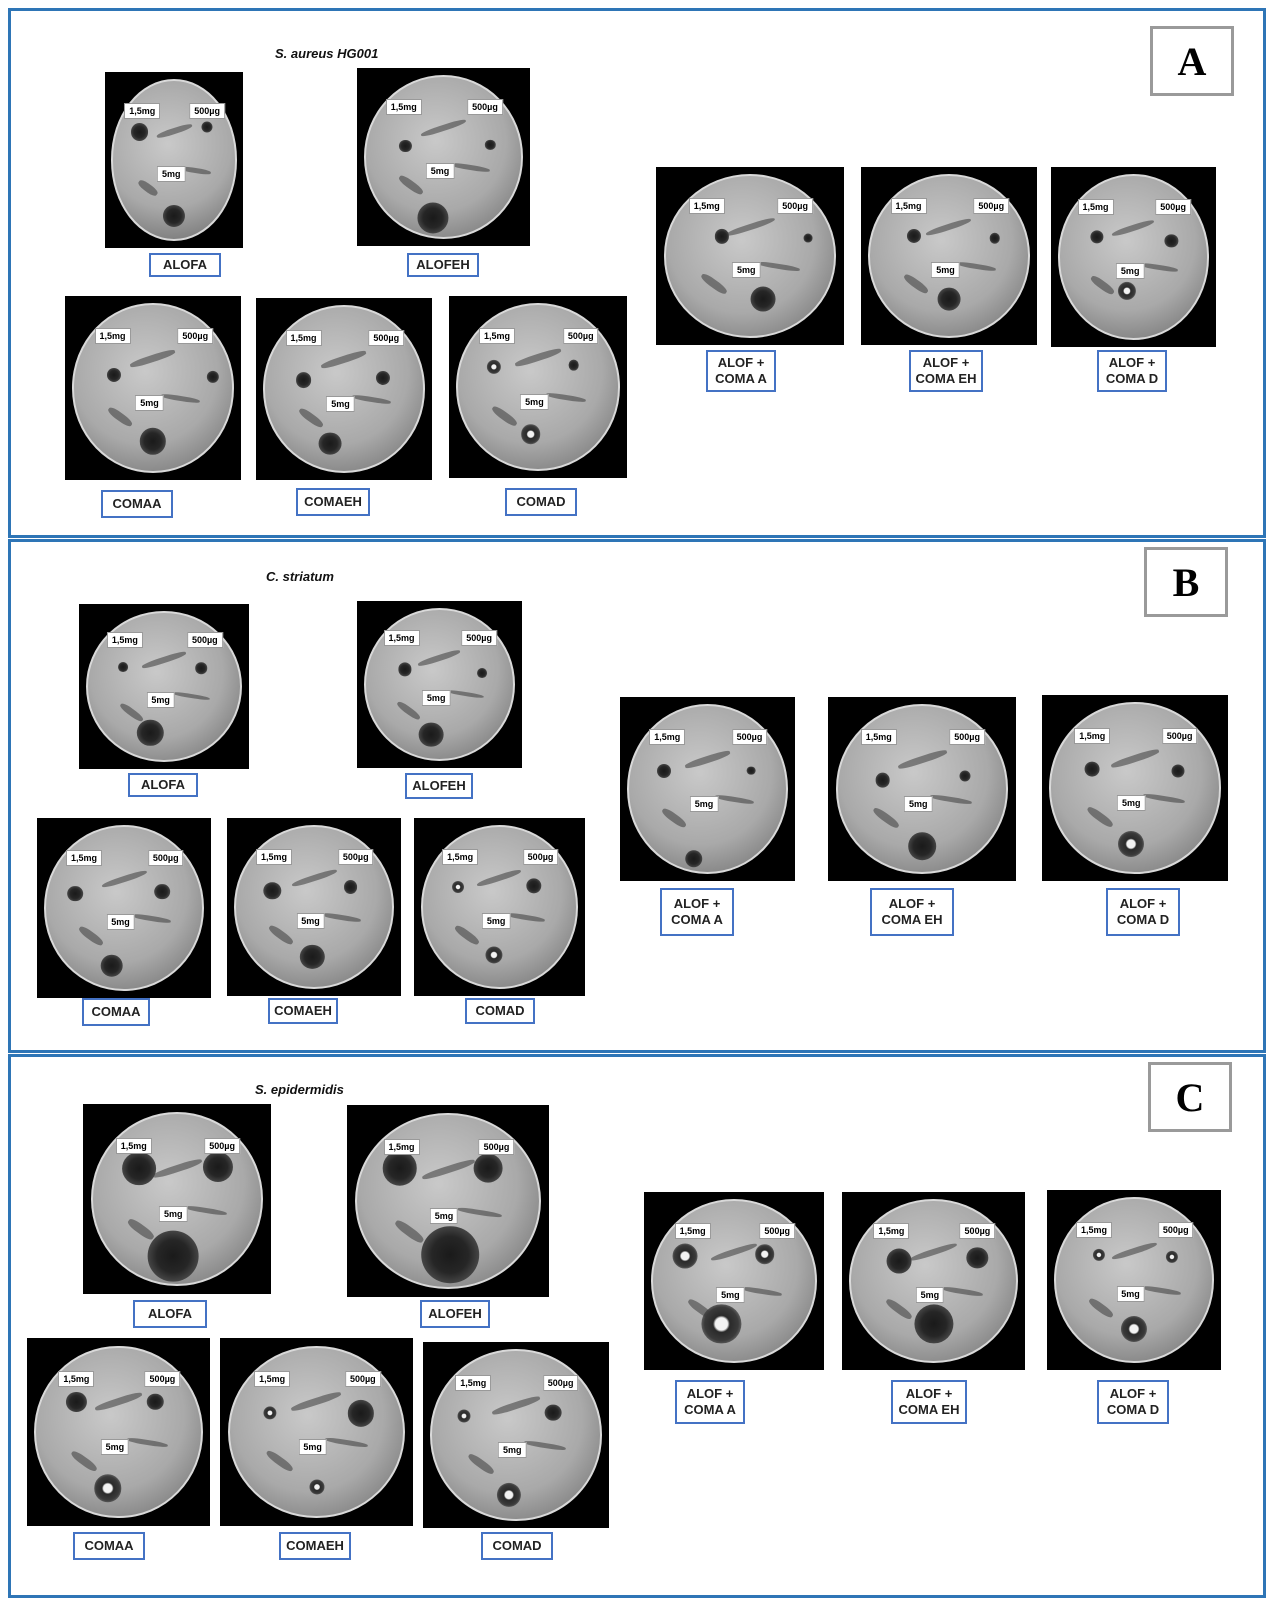 This screenshot has height=1604, width=1271. What do you see at coordinates (315, 1545) in the screenshot?
I see `caption-line: COMAEH` at bounding box center [315, 1545].